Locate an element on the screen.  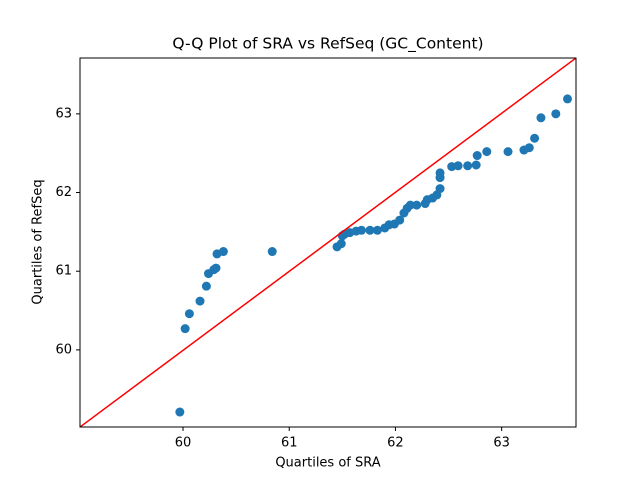
y-axis-label: Quartiles of RefSeq is located at coordinates (38, 241).